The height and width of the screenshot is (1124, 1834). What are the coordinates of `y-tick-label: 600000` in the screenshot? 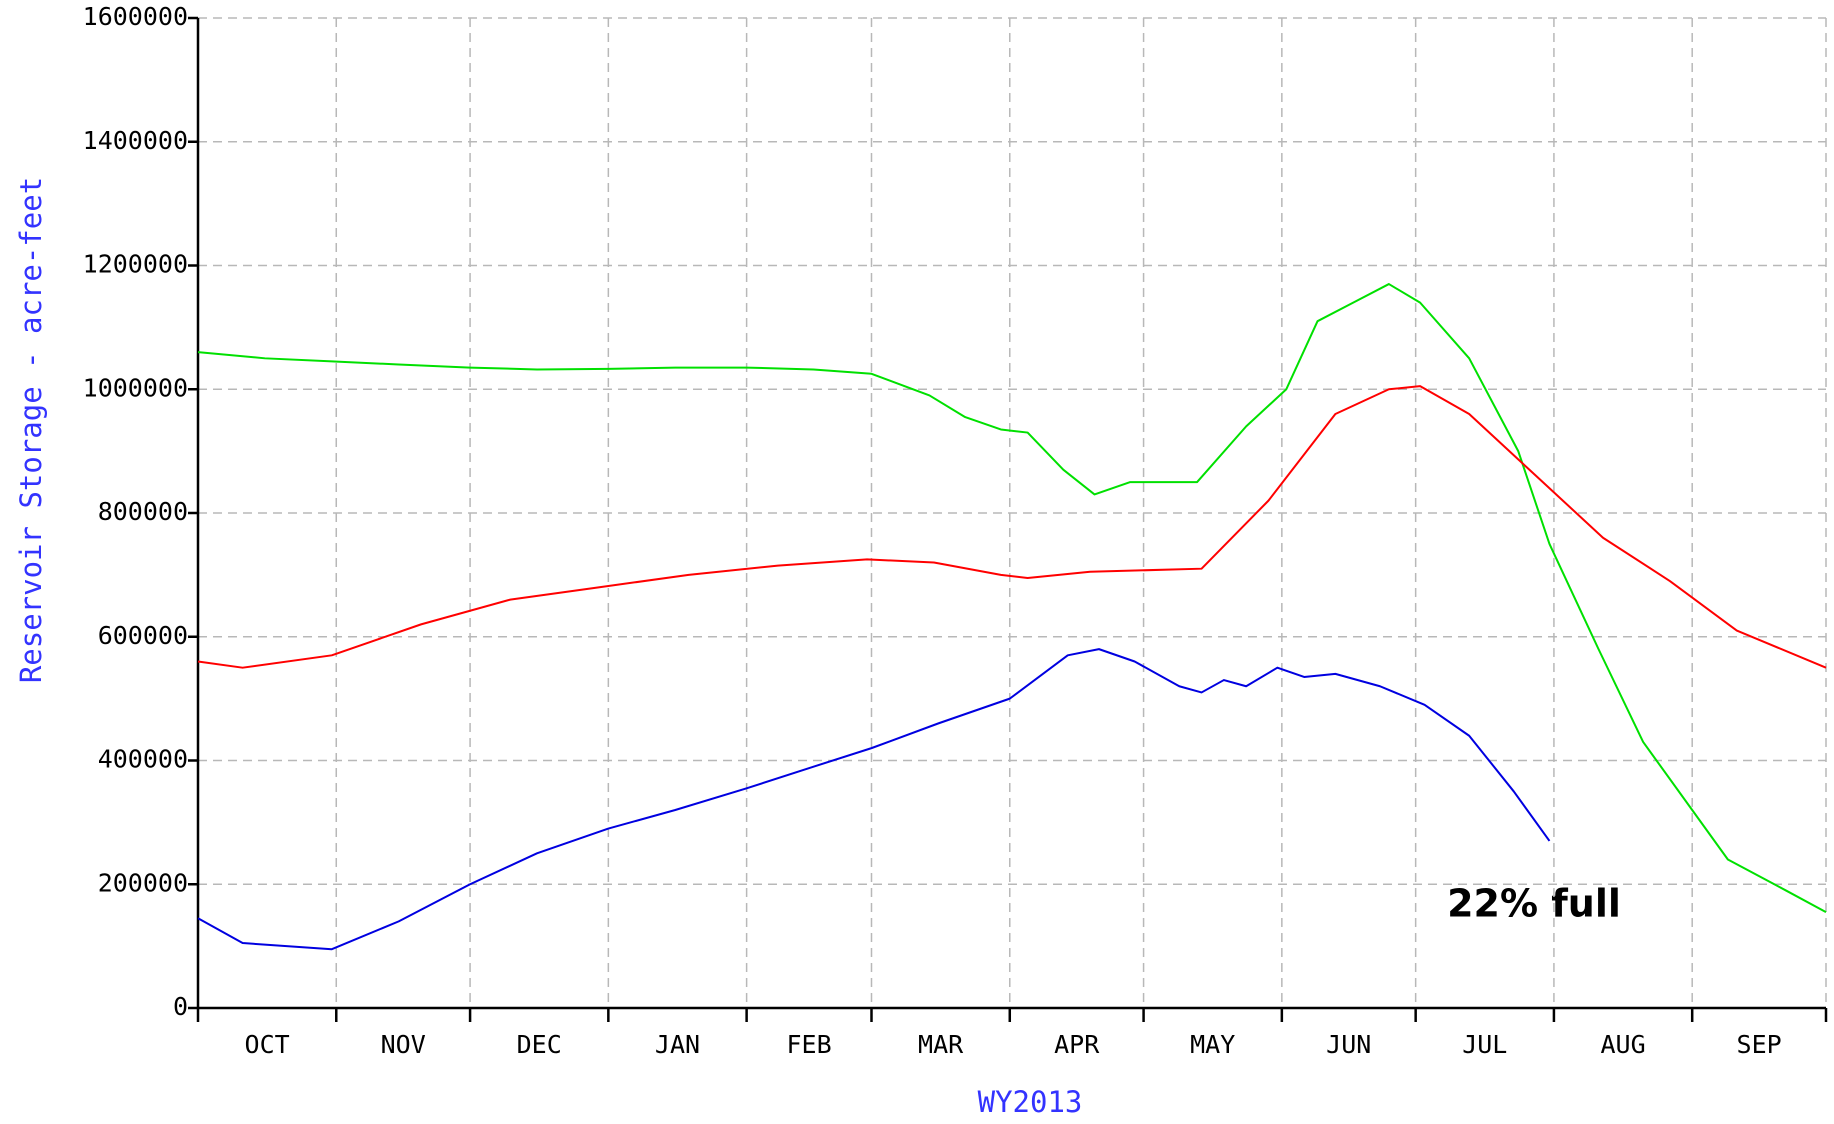 It's located at (143, 635).